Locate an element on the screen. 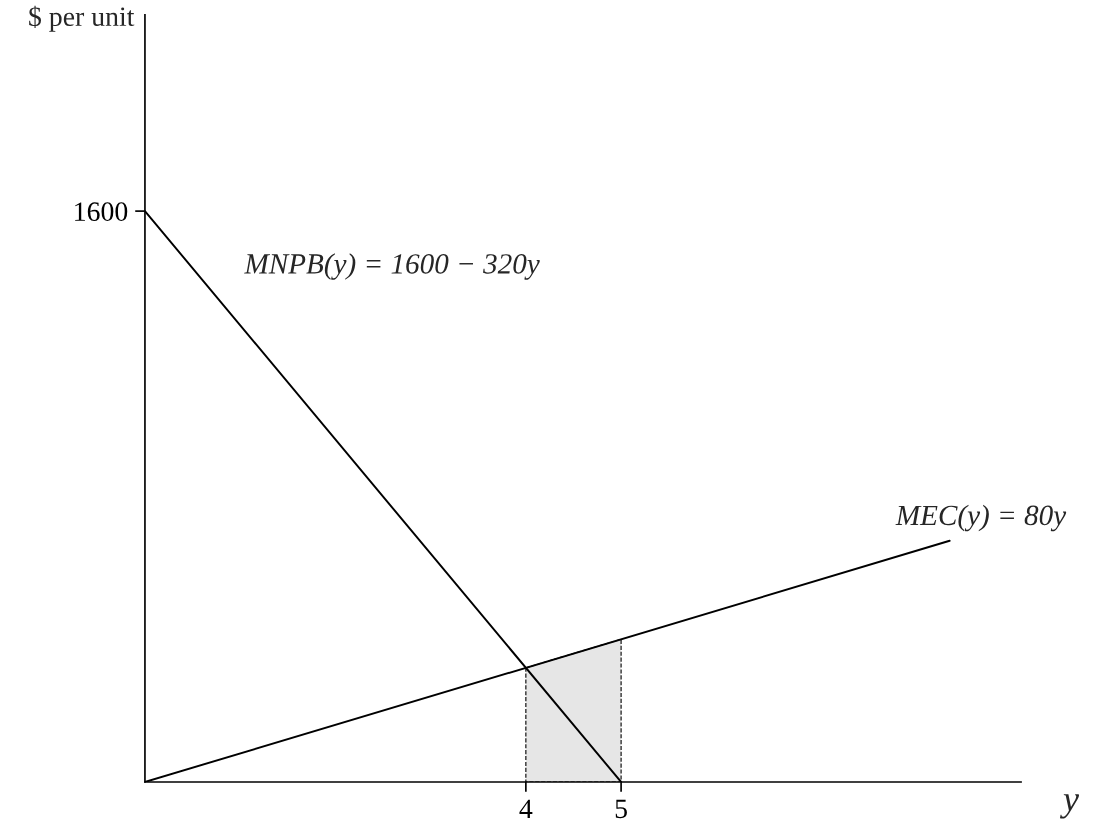 This screenshot has height=826, width=1109. x-axis-title: y is located at coordinates (1069, 806).